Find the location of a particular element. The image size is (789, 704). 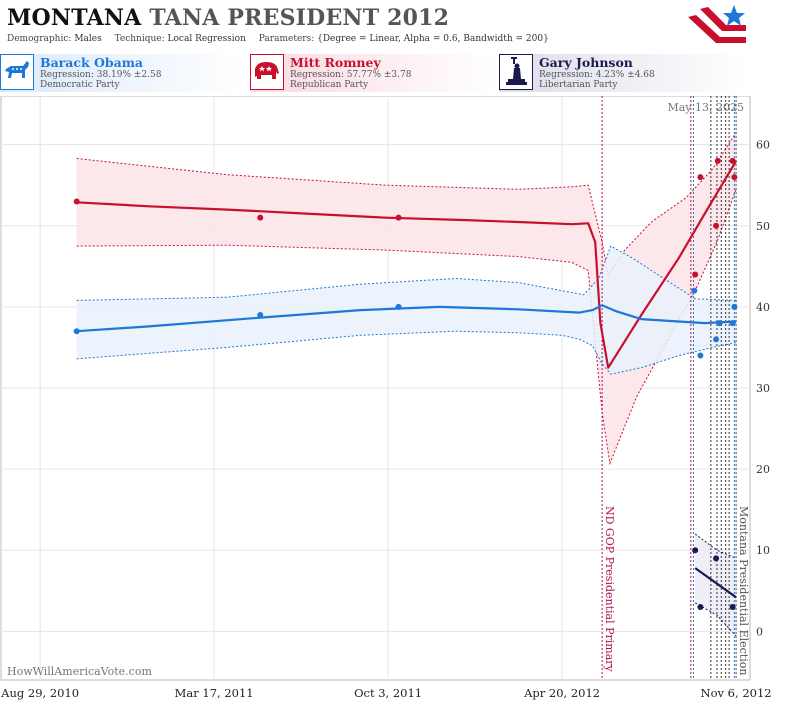

candidate-name: Gary Johnson is located at coordinates (586, 62).